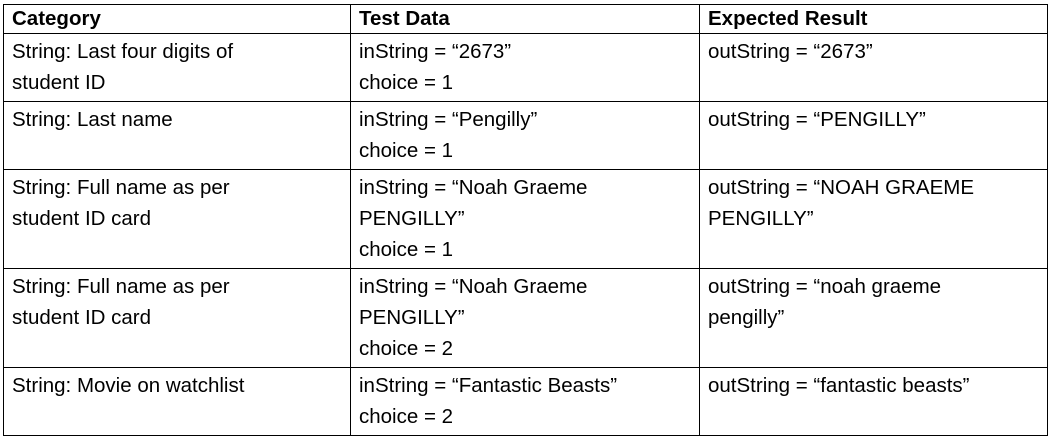  I want to click on category-line: String: Last name, so click(92, 119).